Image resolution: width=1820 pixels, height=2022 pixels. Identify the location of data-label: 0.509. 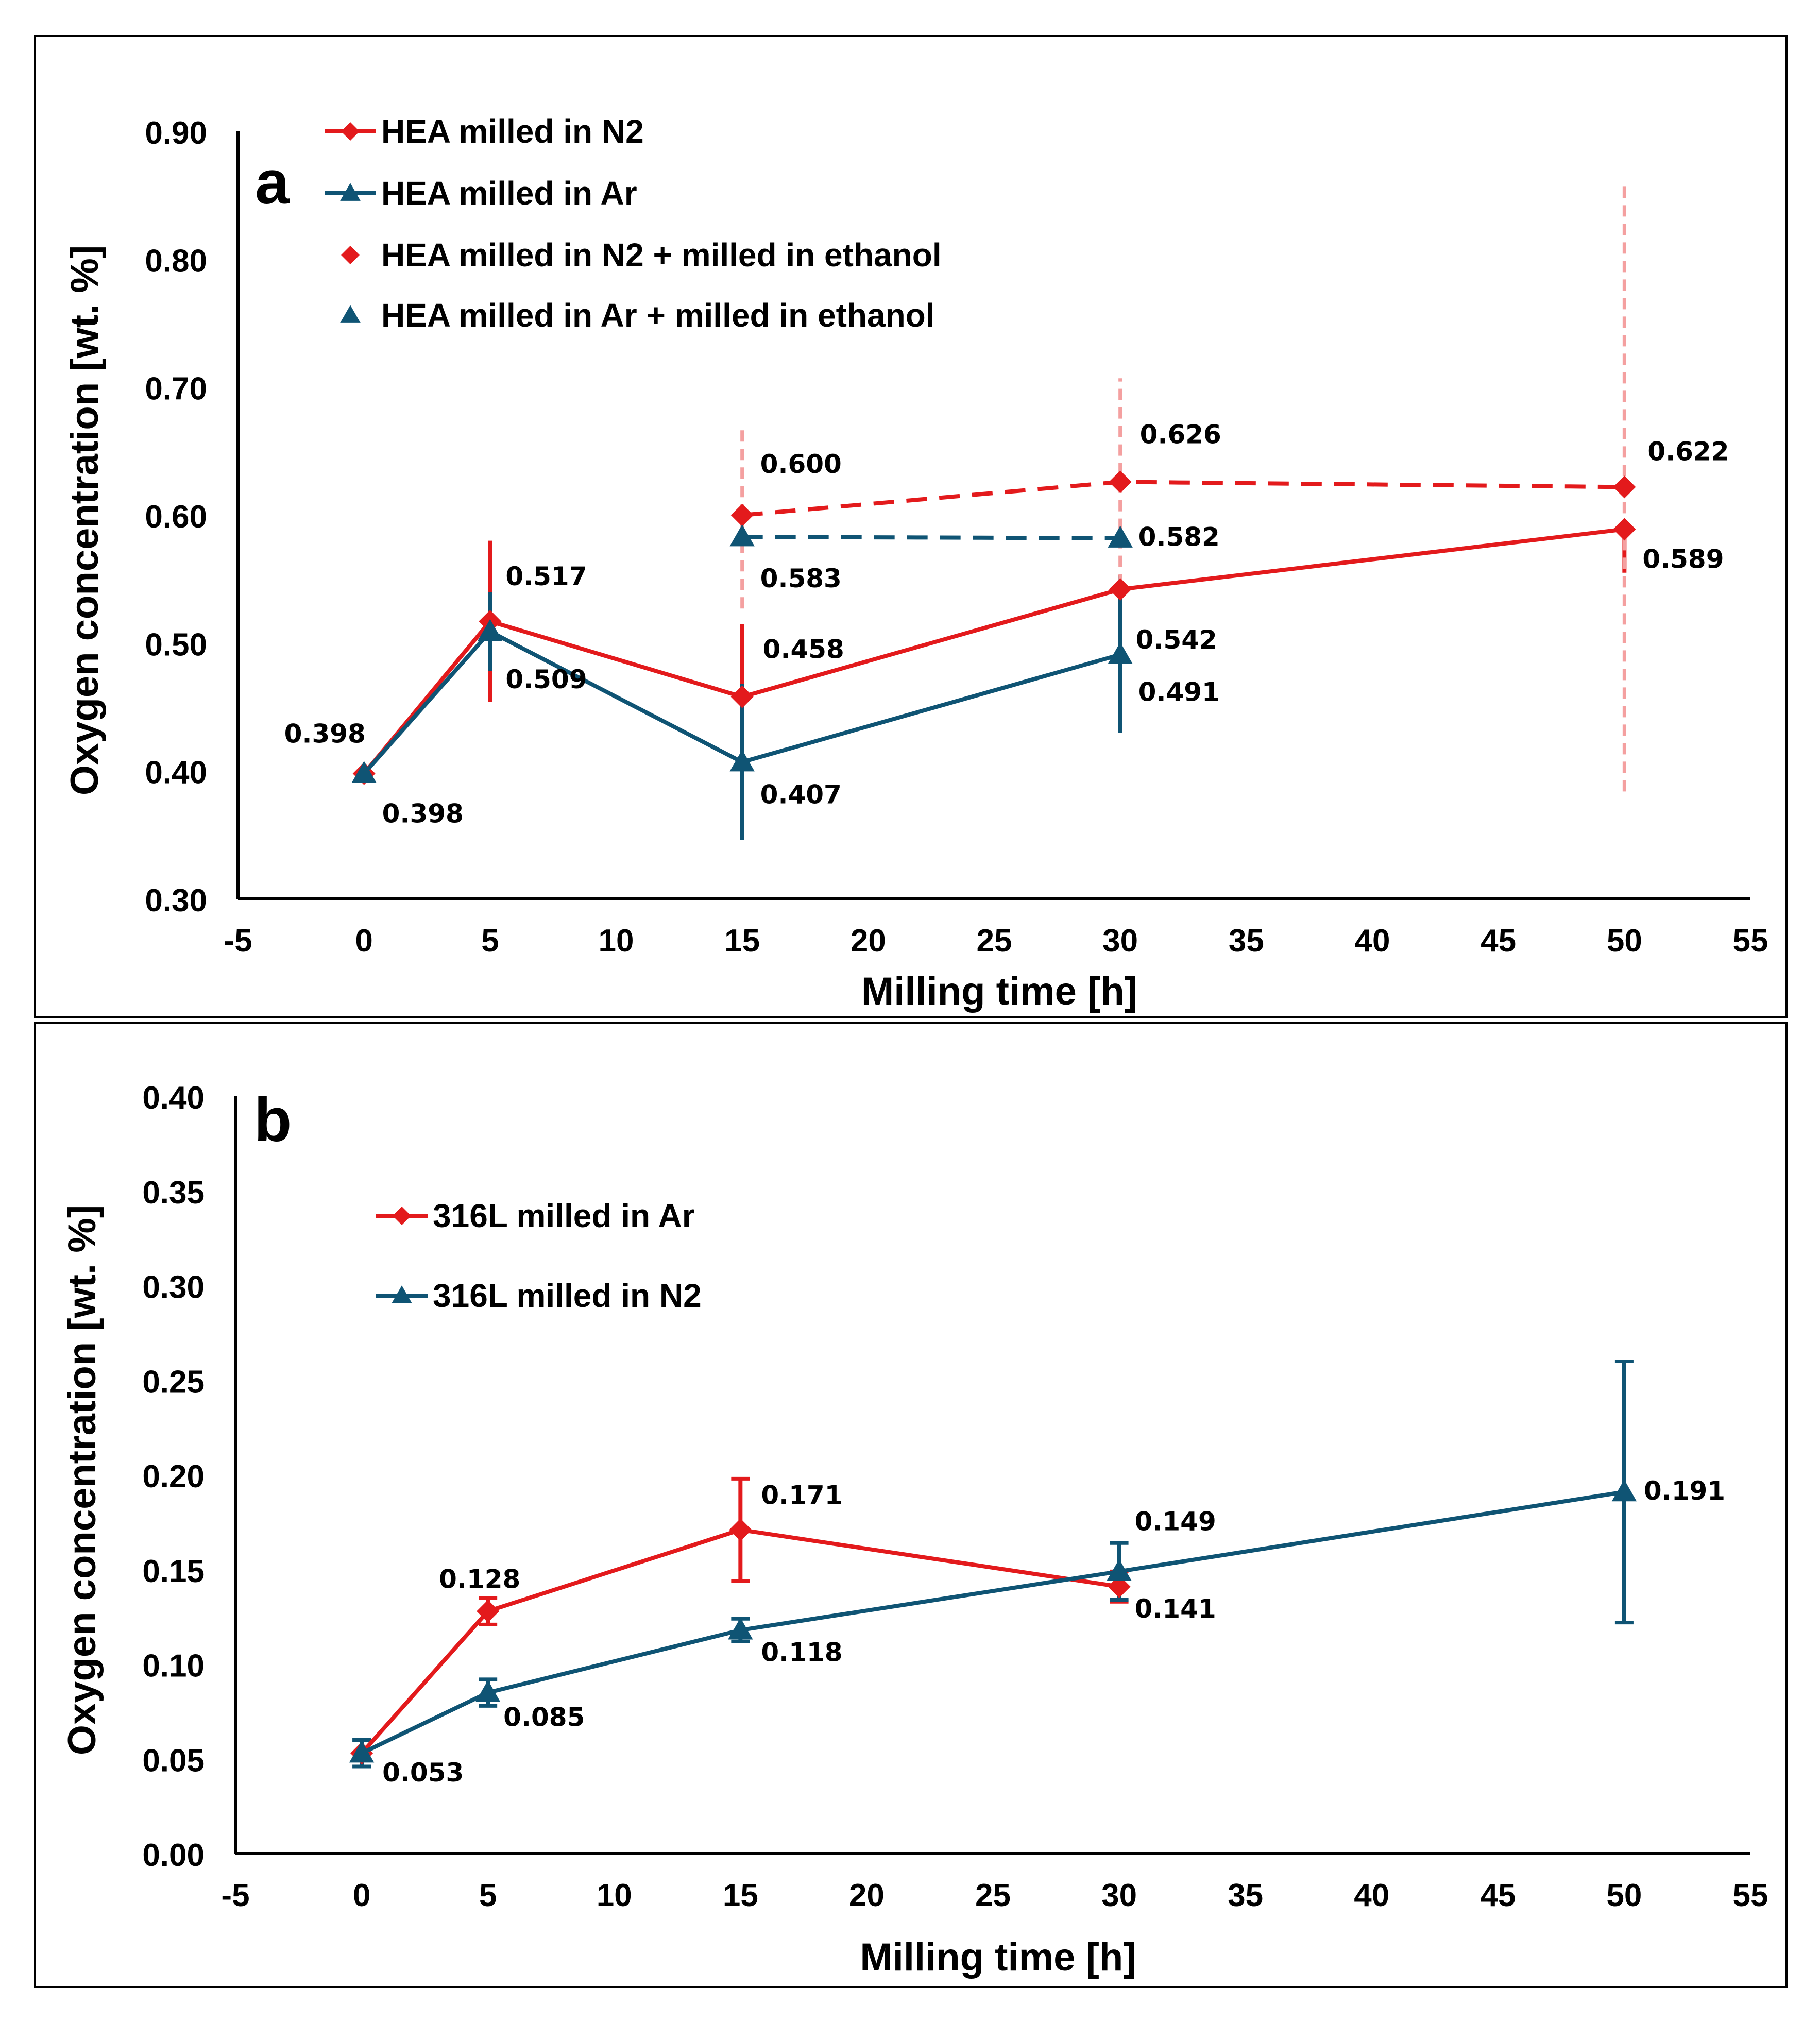
(546, 680).